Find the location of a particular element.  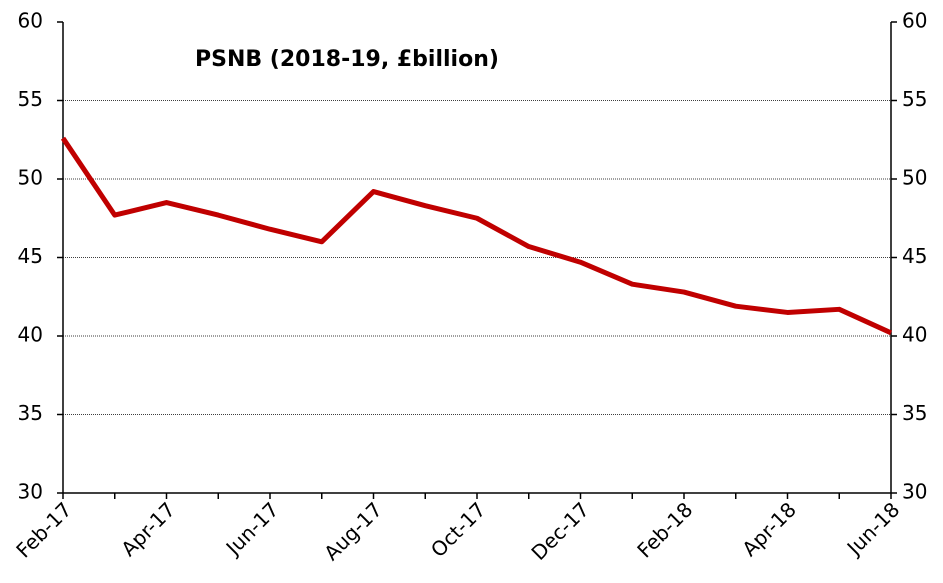

y2-tick-label: 30 is located at coordinates (914, 492).